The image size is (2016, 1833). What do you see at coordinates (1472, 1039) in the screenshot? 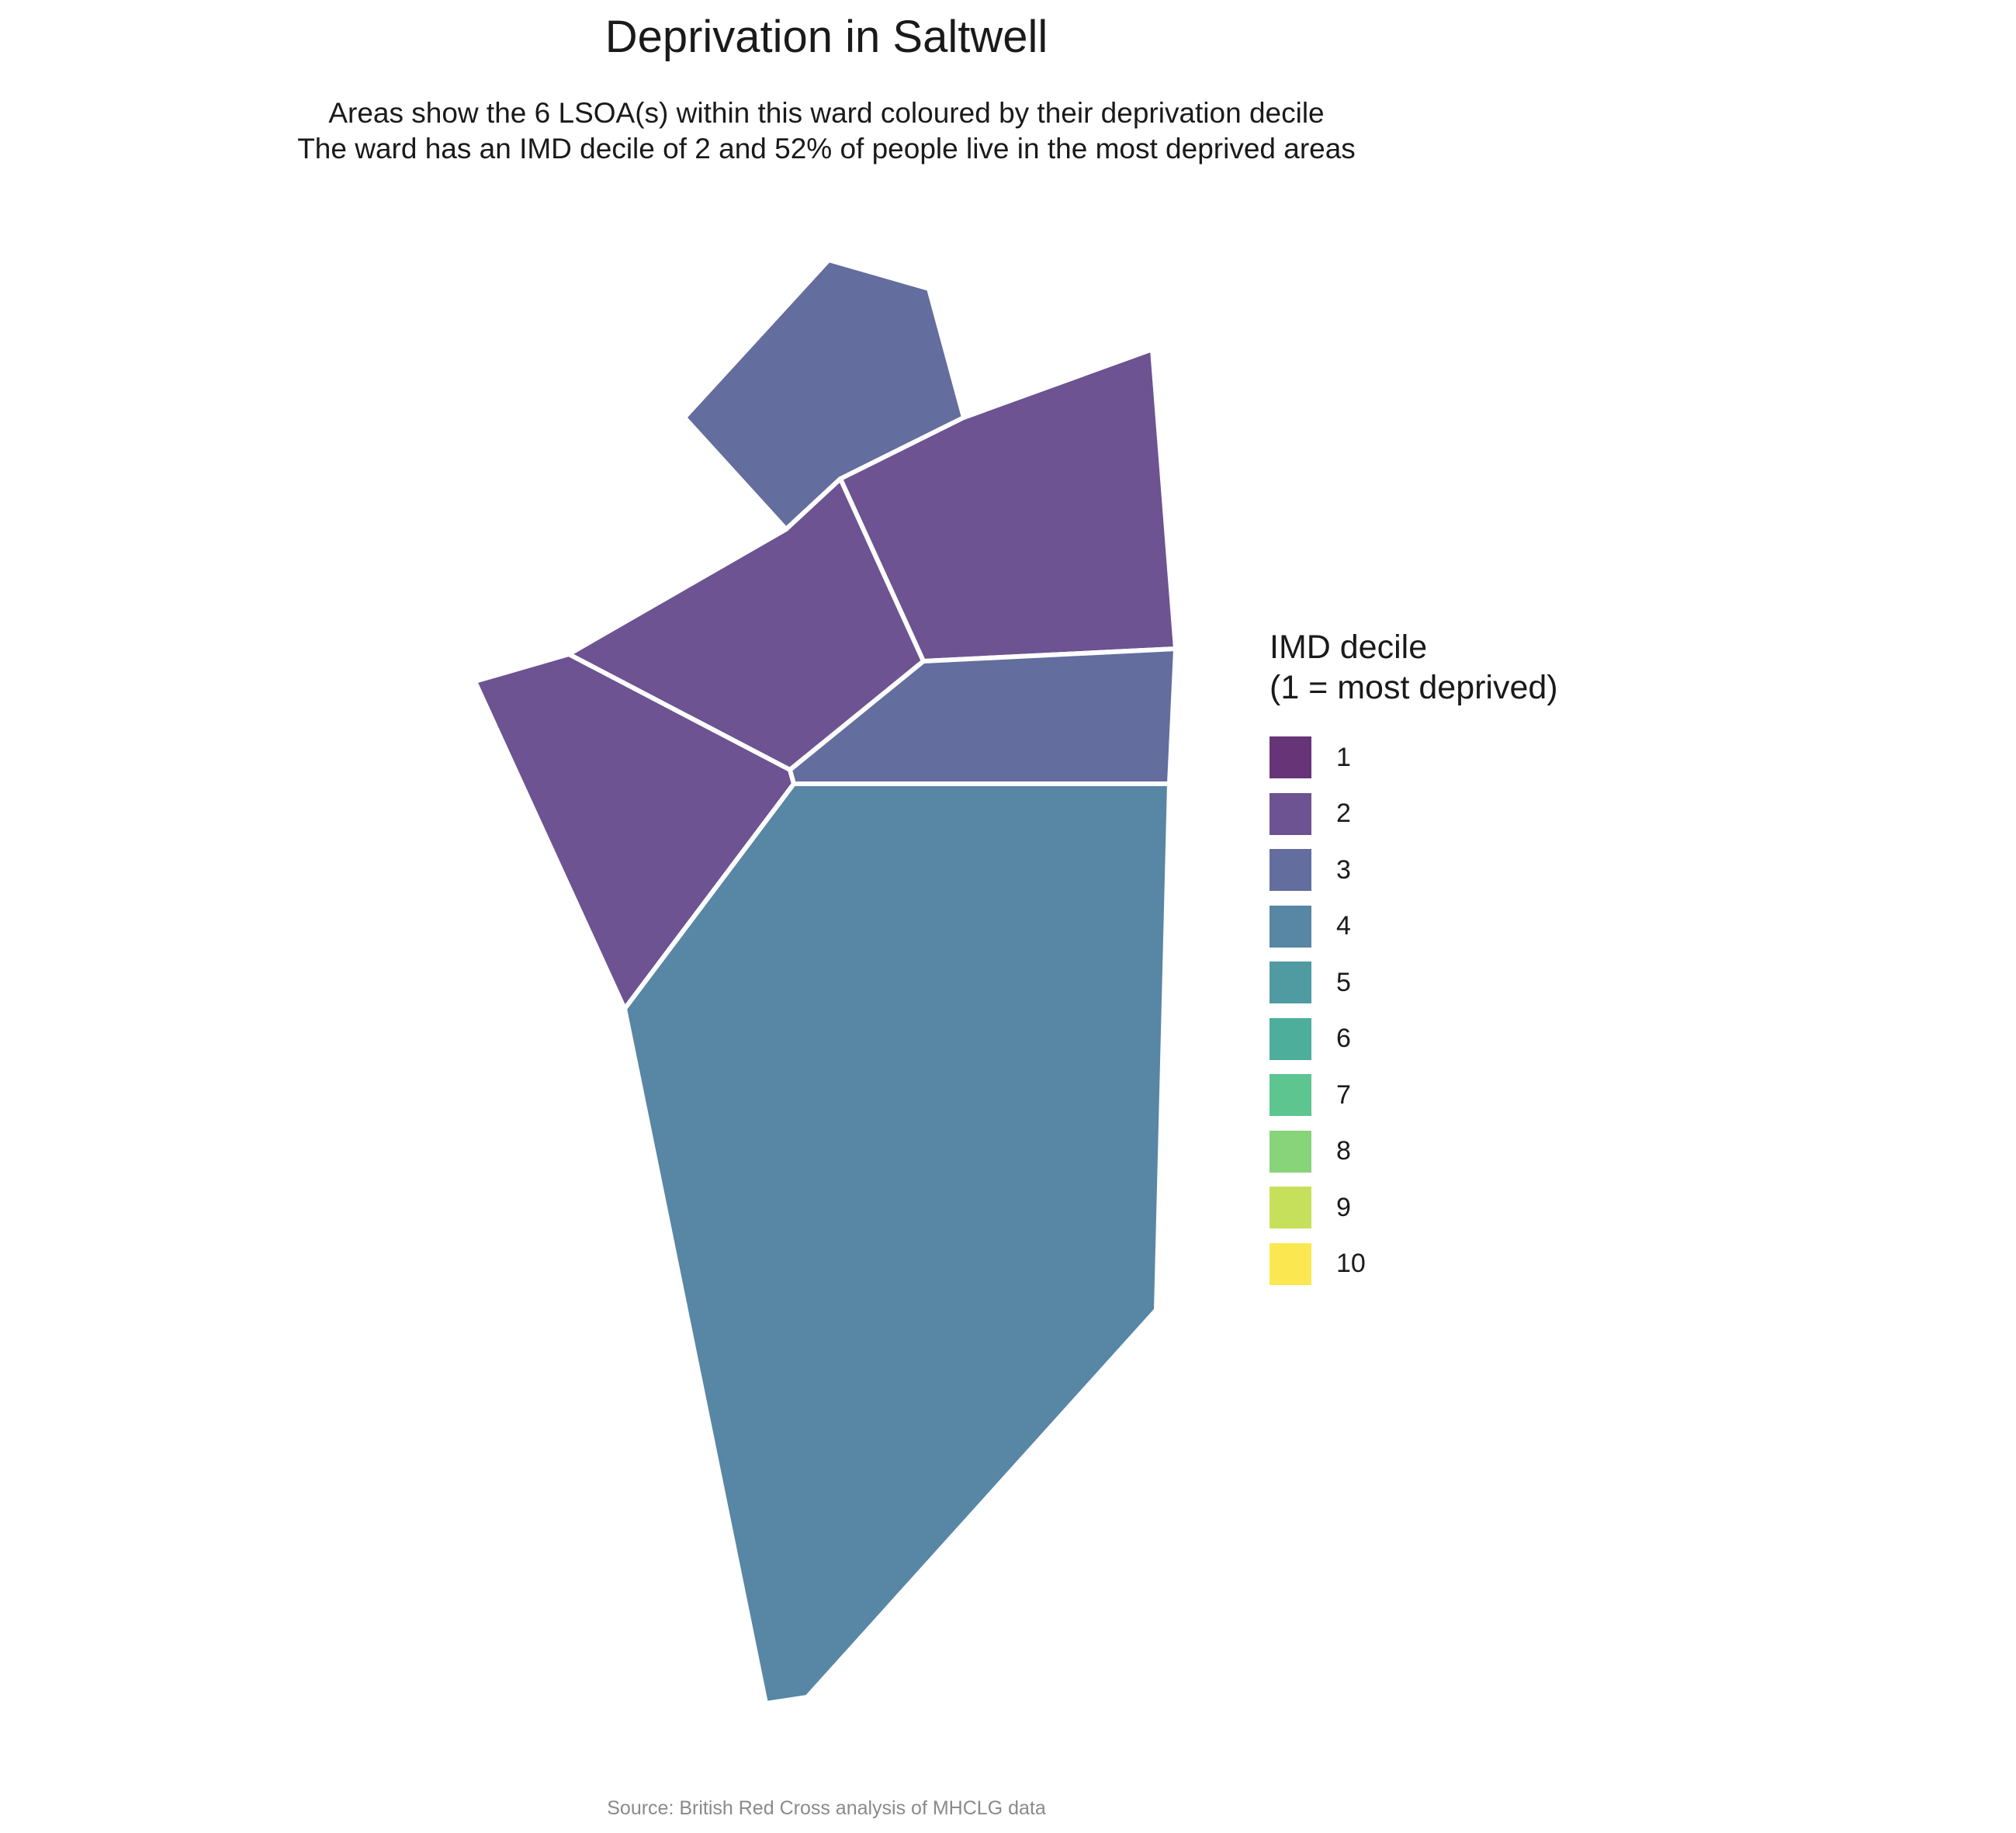
I see `legend-item-6: 6` at bounding box center [1472, 1039].